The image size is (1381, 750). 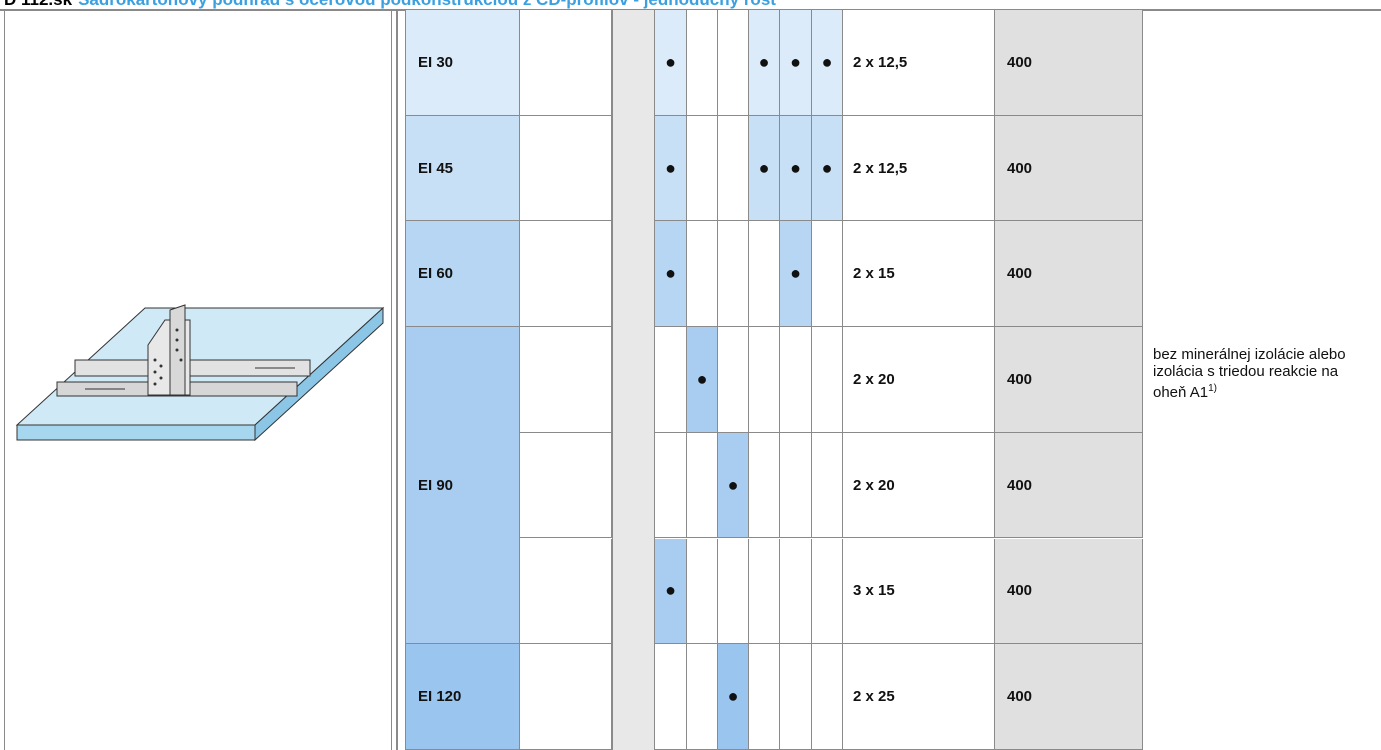 I want to click on ceiling-illustration, so click(x=200, y=373).